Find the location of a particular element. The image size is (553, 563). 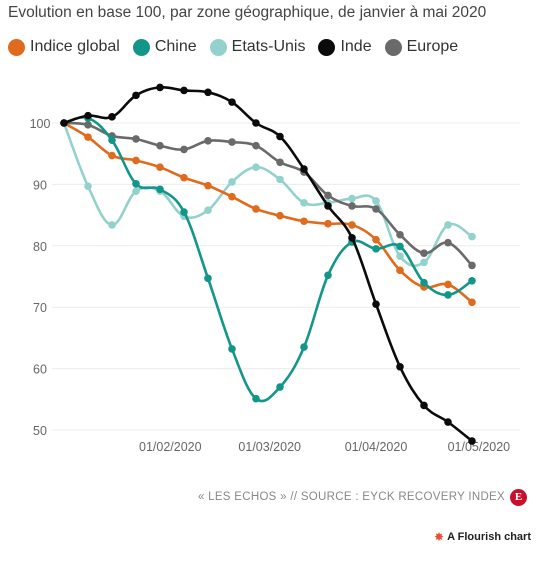

flourish-credit-text: A Flourish chart is located at coordinates (489, 537).